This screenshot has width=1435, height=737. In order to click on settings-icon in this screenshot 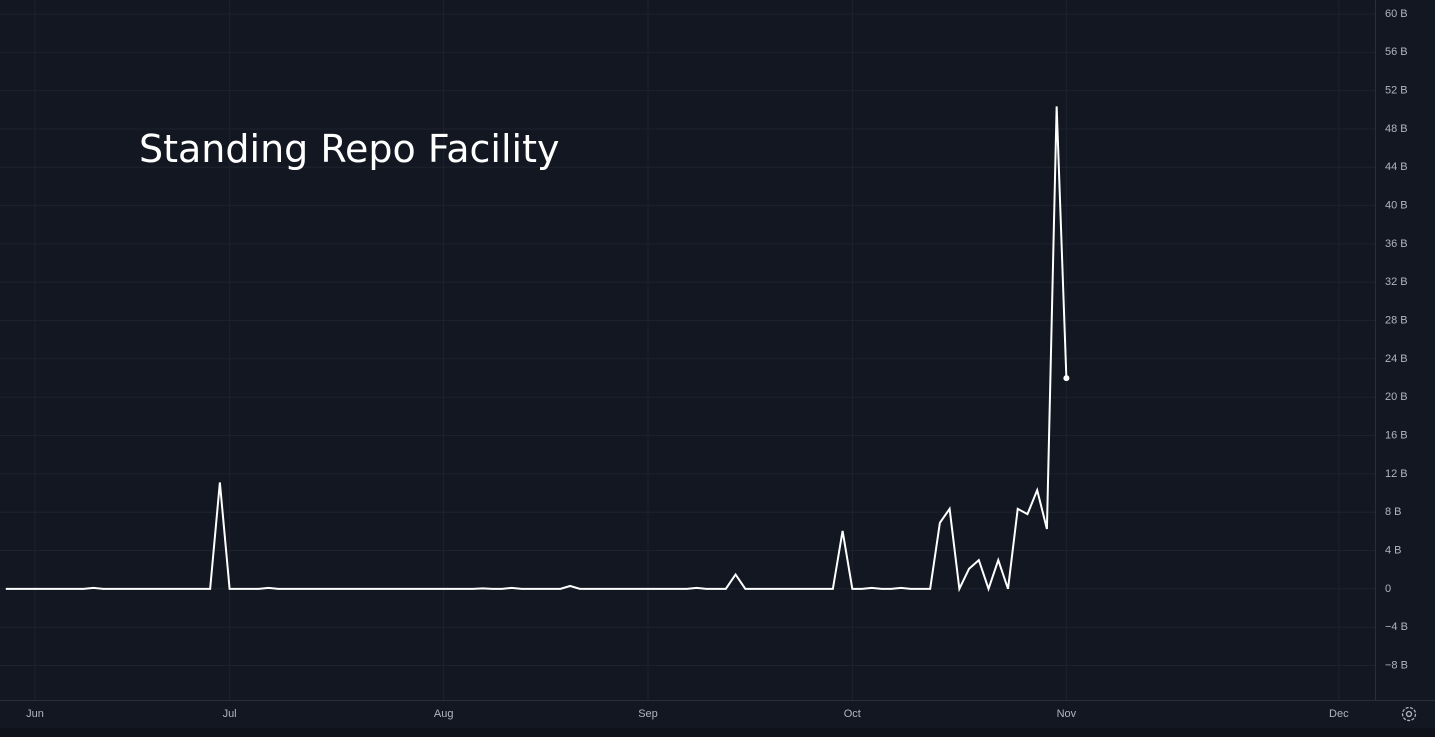, I will do `click(1409, 714)`.